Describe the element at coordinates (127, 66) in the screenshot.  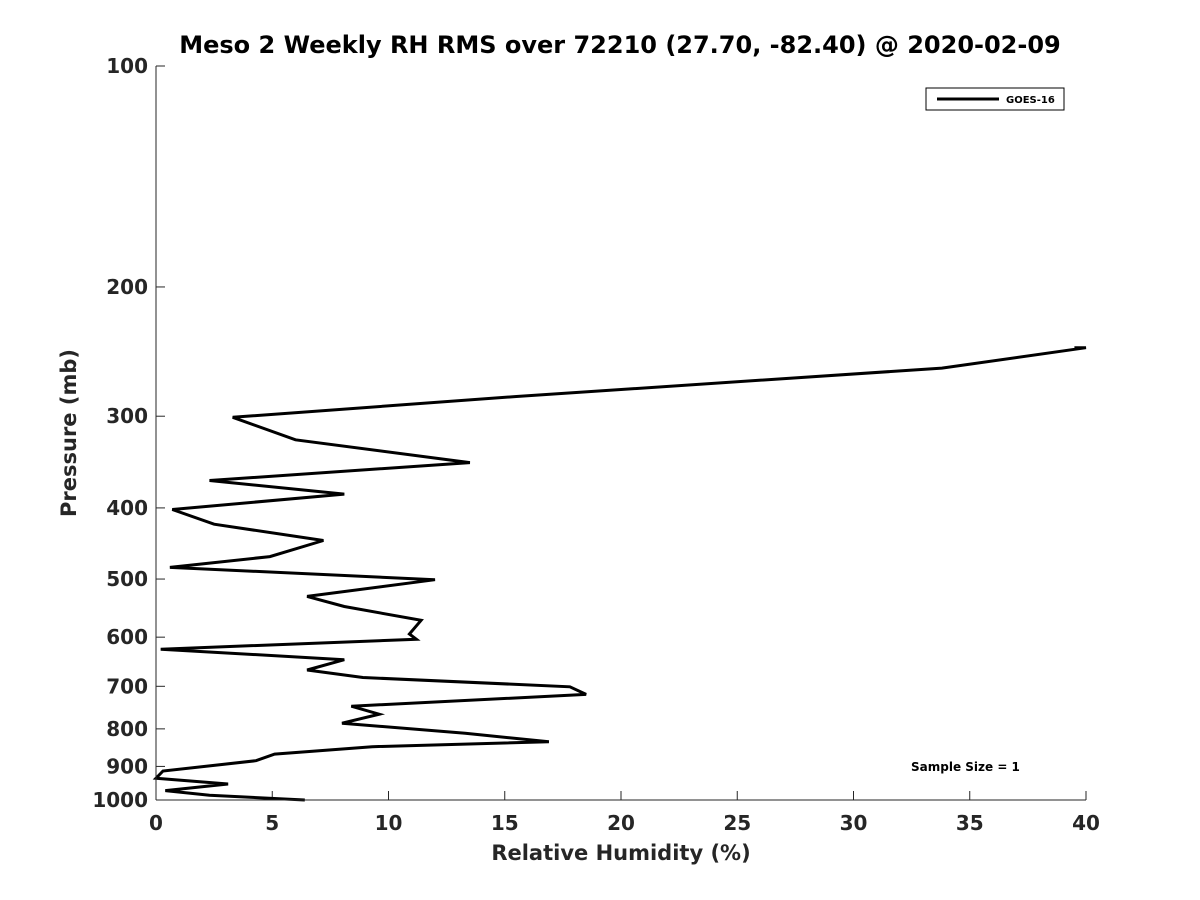
I see `y-tick-label: 100` at that location.